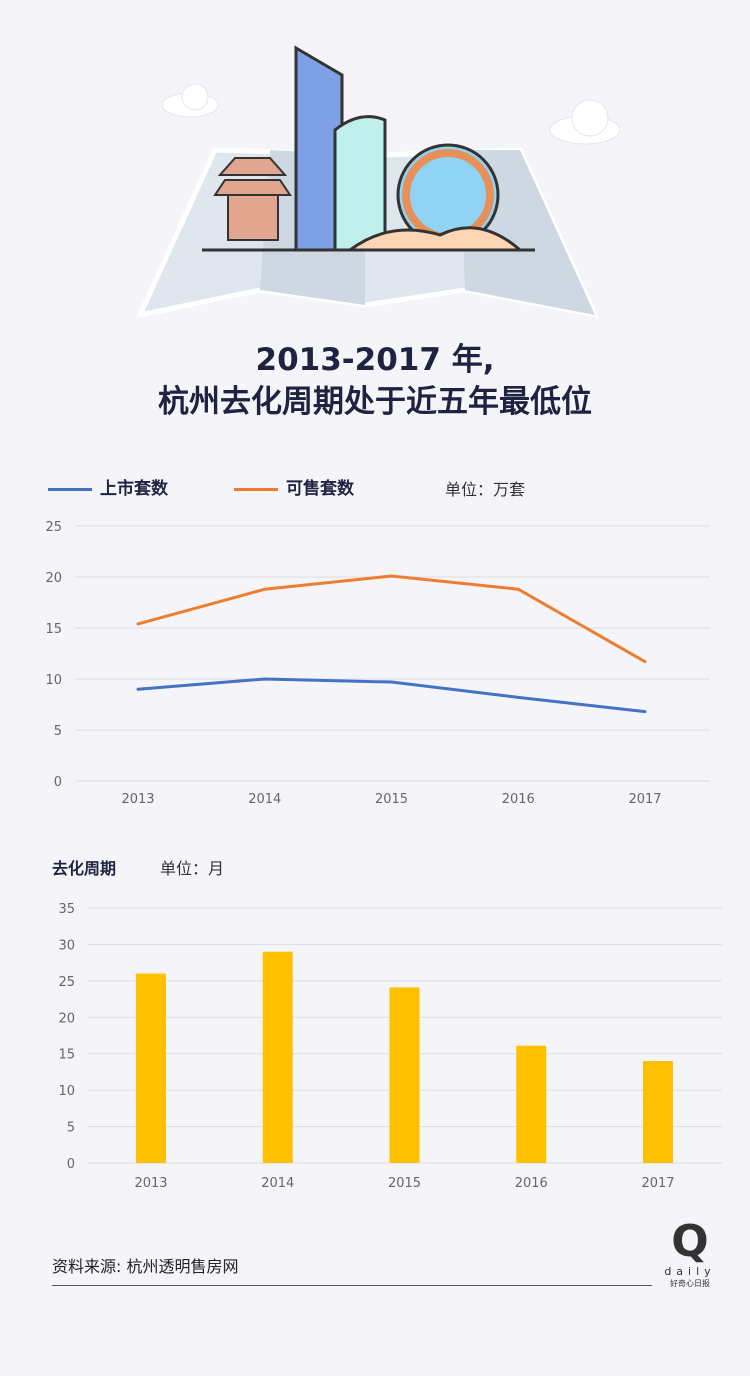  Describe the element at coordinates (320, 489) in the screenshot. I see `legend-label: 可售套数` at that location.